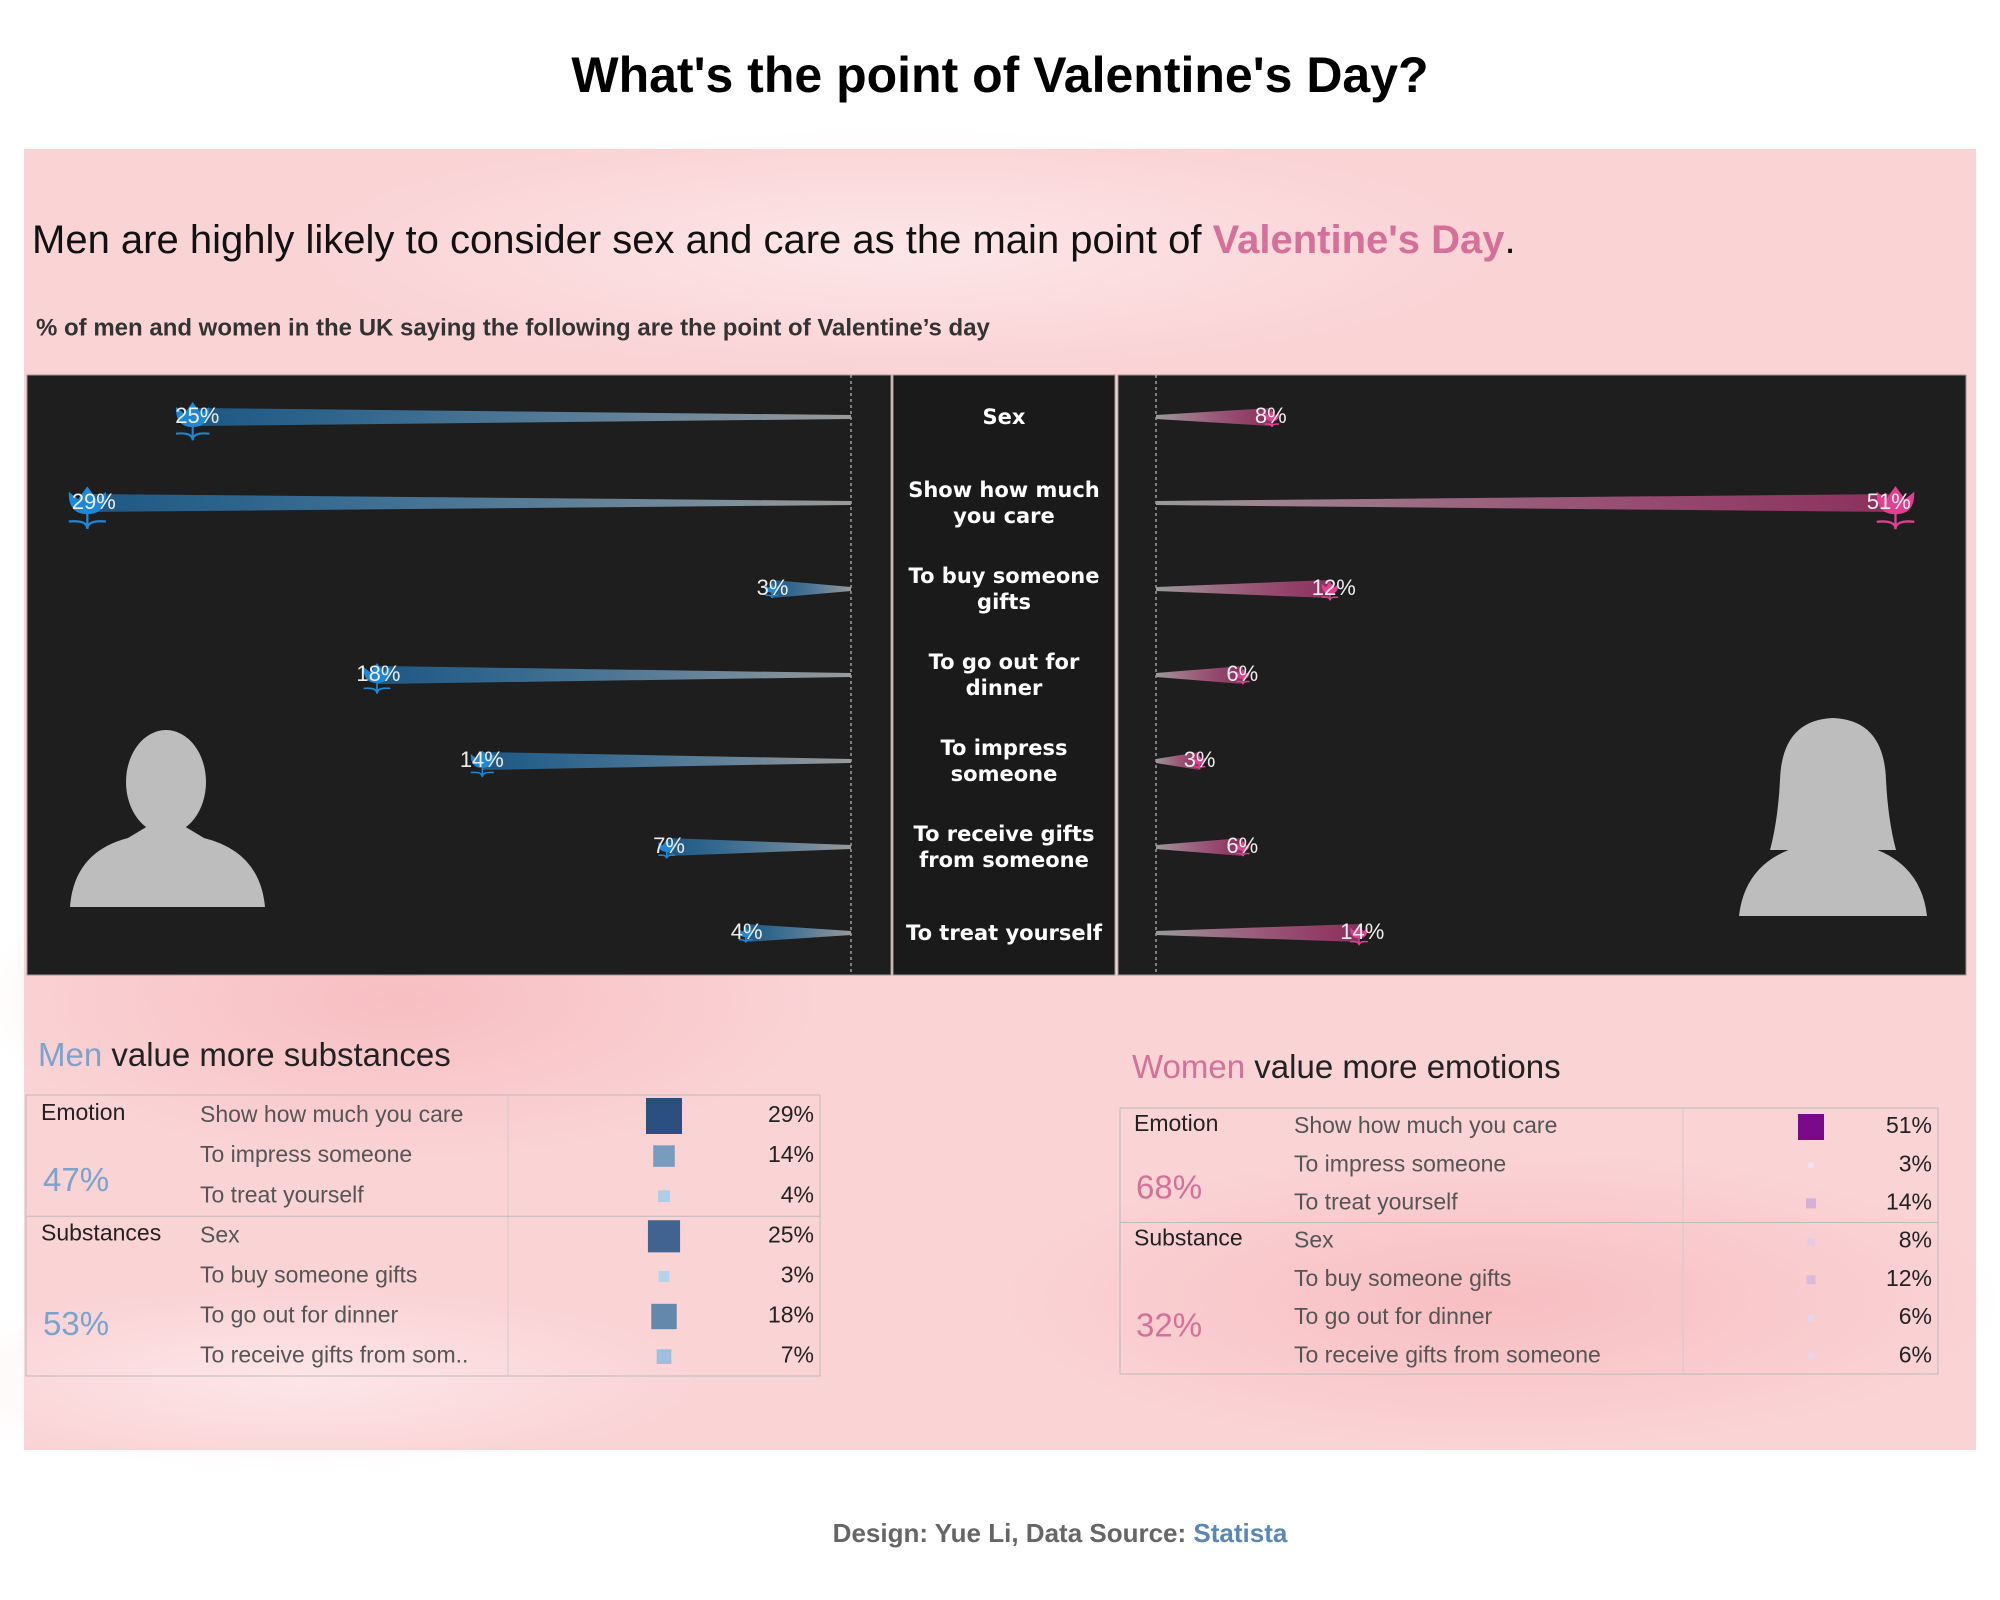 The width and height of the screenshot is (2000, 1600). Describe the element at coordinates (791, 1234) in the screenshot. I see `row-value: 25%` at that location.